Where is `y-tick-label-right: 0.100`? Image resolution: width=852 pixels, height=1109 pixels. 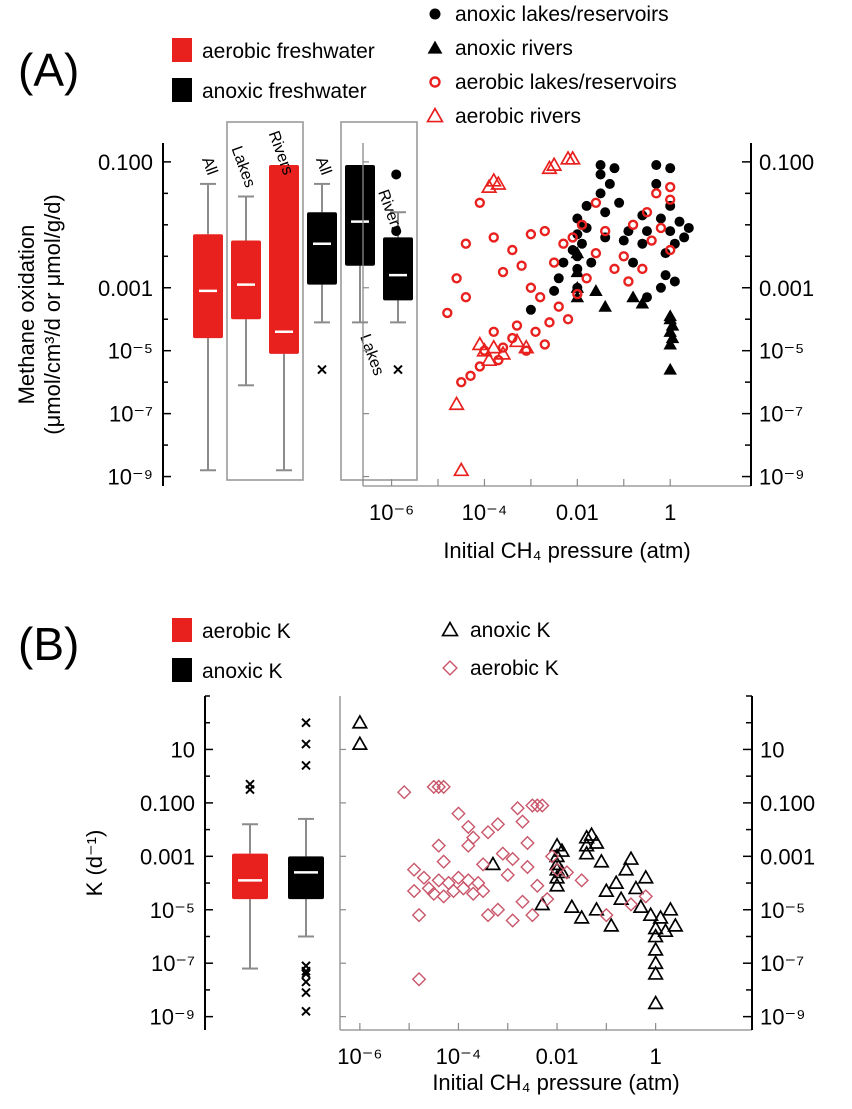
y-tick-label-right: 0.100 is located at coordinates (787, 803).